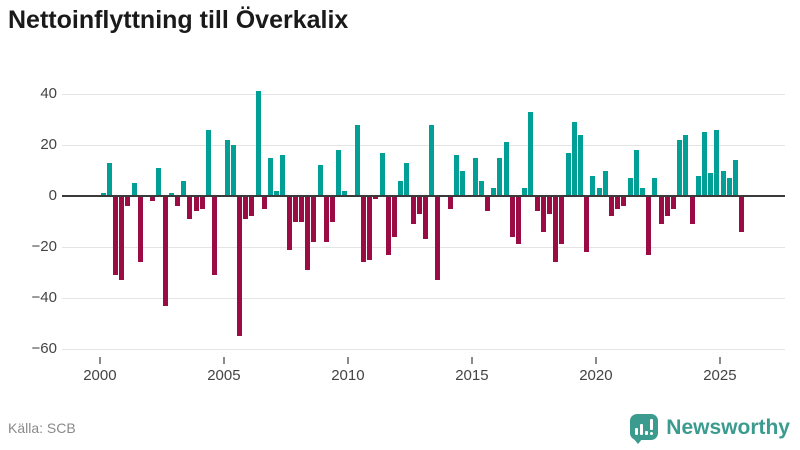  I want to click on bar-2005-q2, so click(233, 170).